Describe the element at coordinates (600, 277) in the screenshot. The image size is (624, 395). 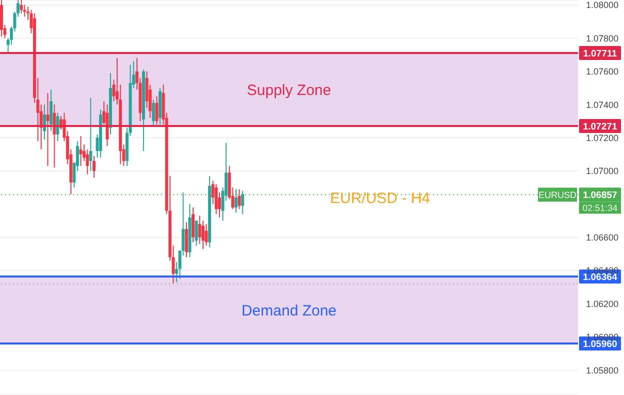
I see `ref-line-label: 1.06364` at that location.